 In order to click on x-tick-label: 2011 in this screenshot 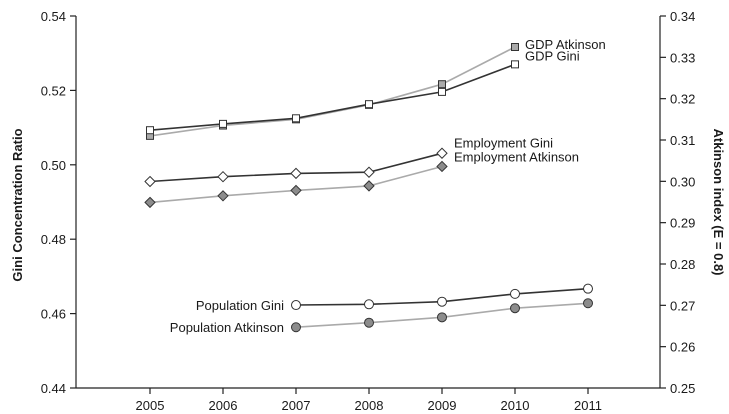, I will do `click(588, 405)`.